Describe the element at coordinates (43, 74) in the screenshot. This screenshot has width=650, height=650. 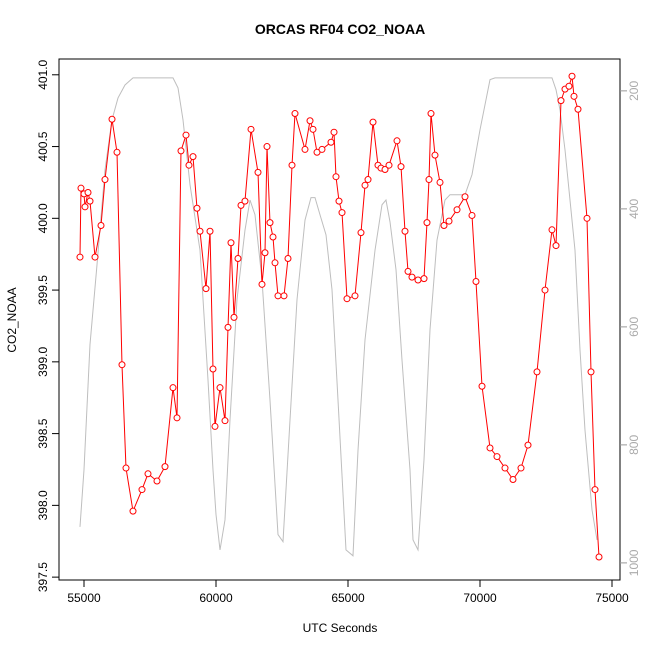
I see `y-tick-label: 401.0` at that location.